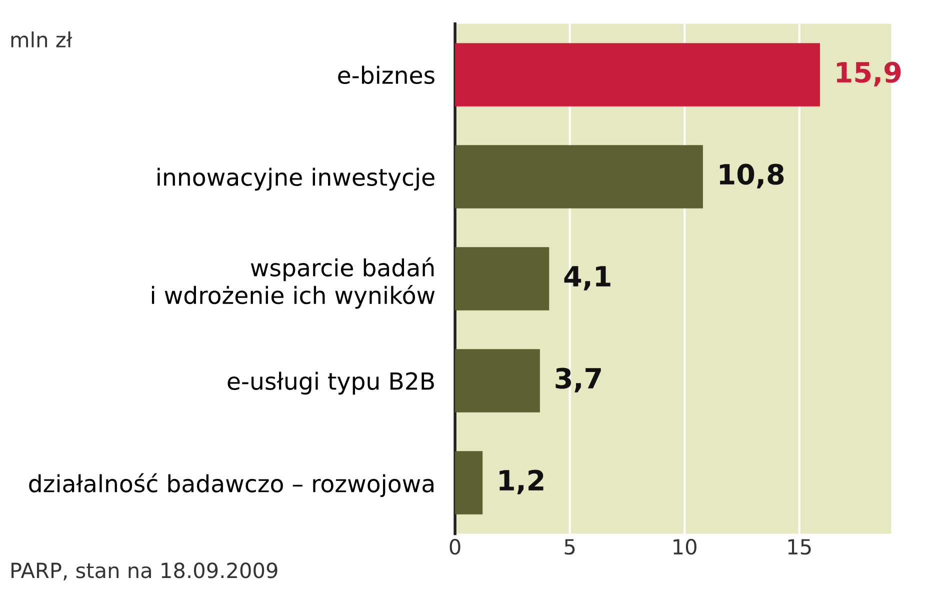 The height and width of the screenshot is (593, 948). Describe the element at coordinates (587, 278) in the screenshot. I see `data-label: 4,1` at that location.